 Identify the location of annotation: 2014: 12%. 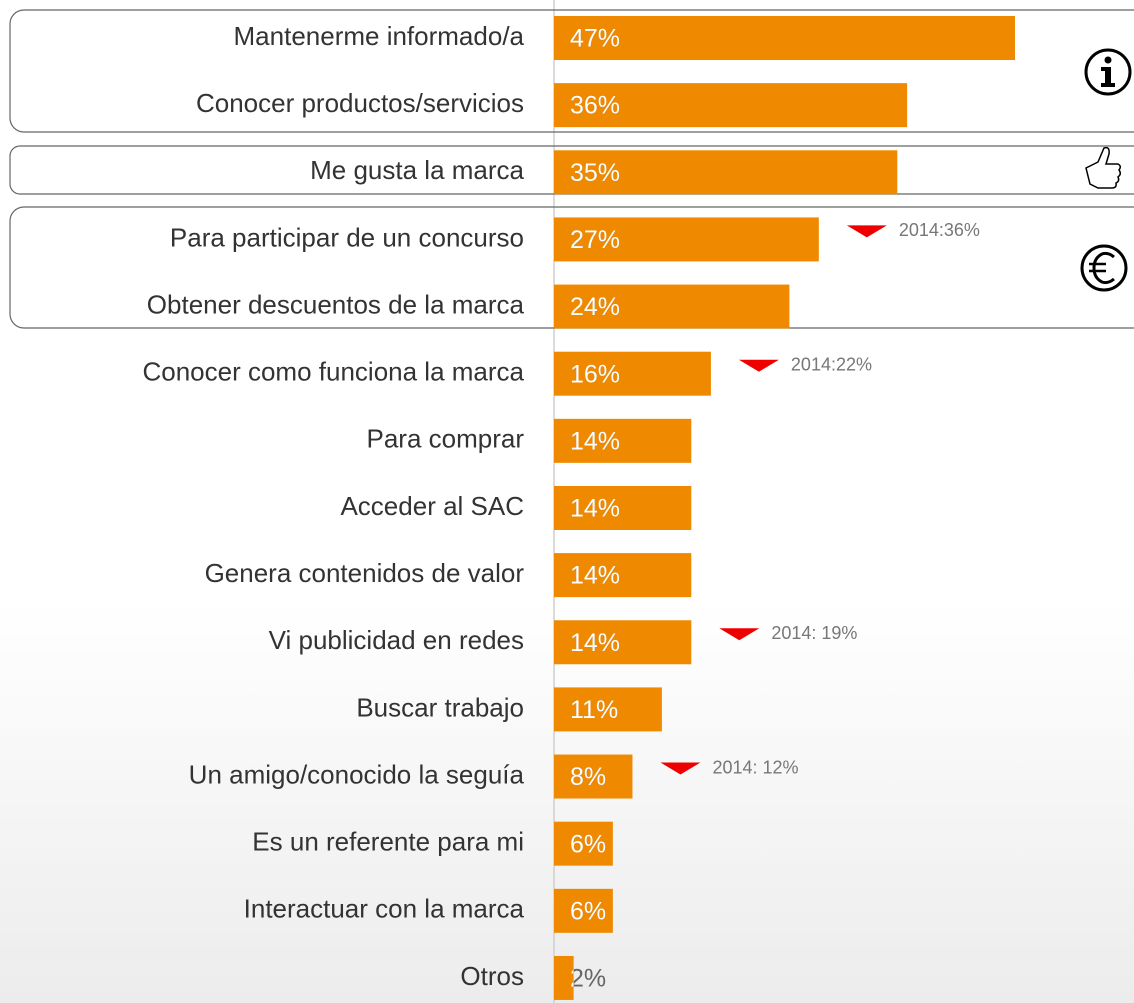
(755, 767).